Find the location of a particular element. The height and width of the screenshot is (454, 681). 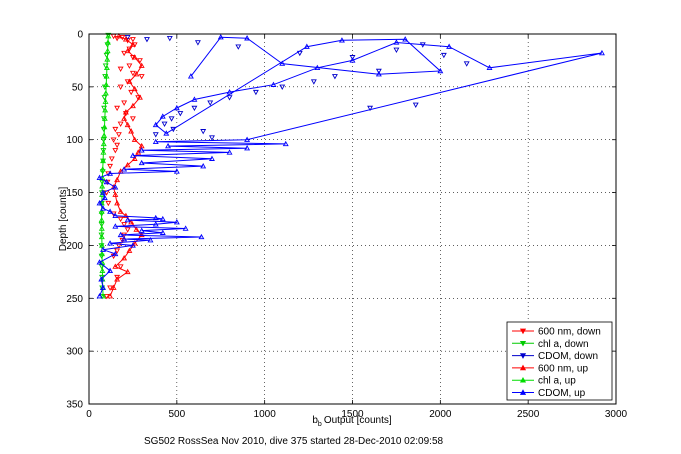

y-tick-labels: 0 50 100 150 200 250 300 350 is located at coordinates (74, 220).